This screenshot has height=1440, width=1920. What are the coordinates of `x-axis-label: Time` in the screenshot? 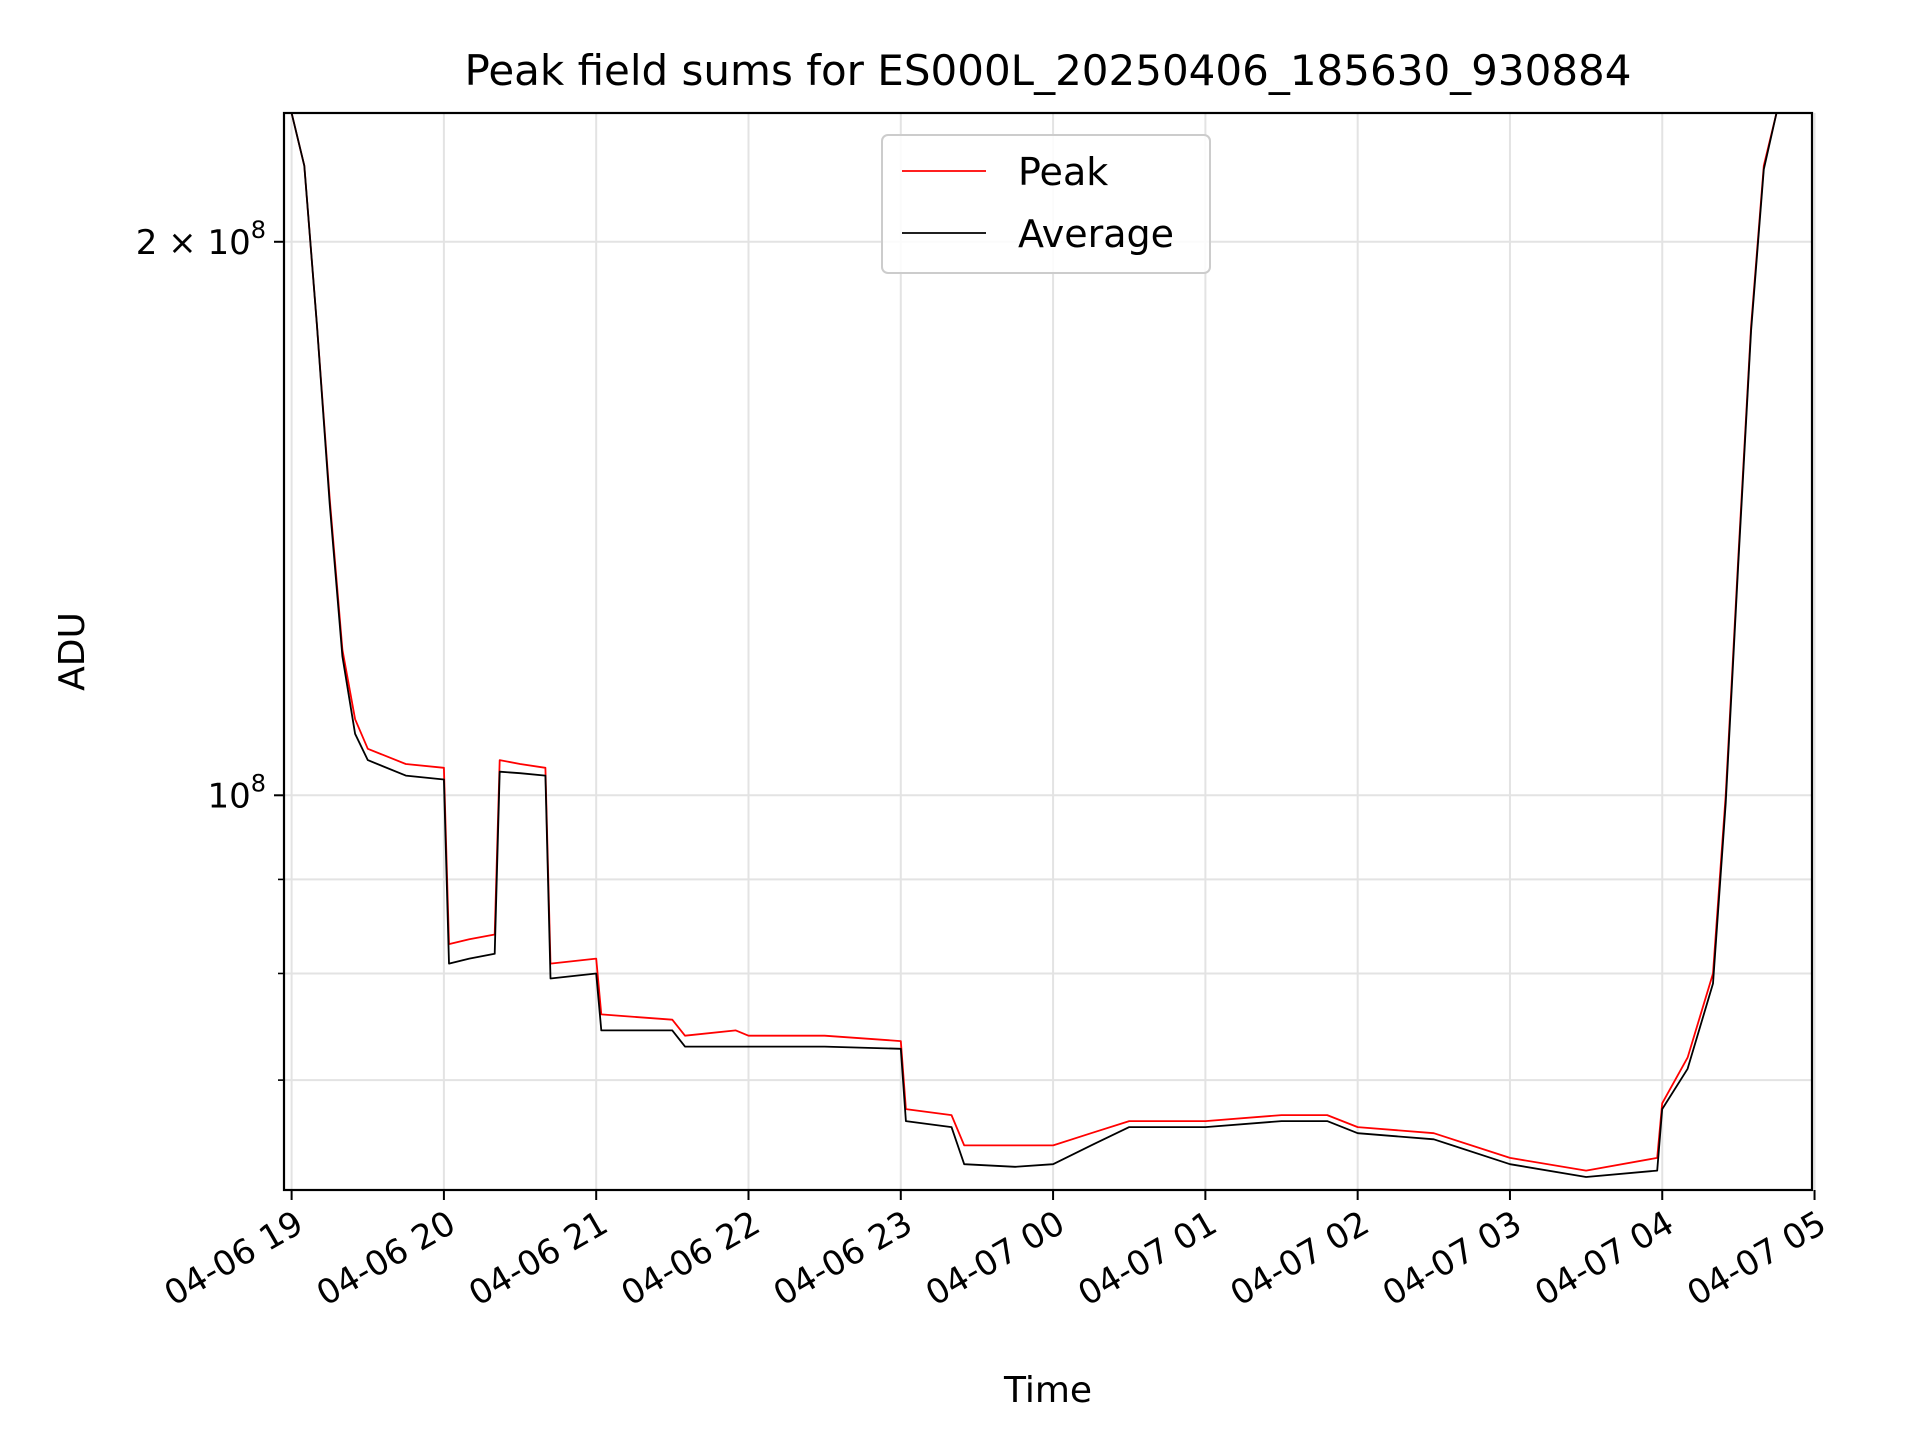 It's located at (1047, 1390).